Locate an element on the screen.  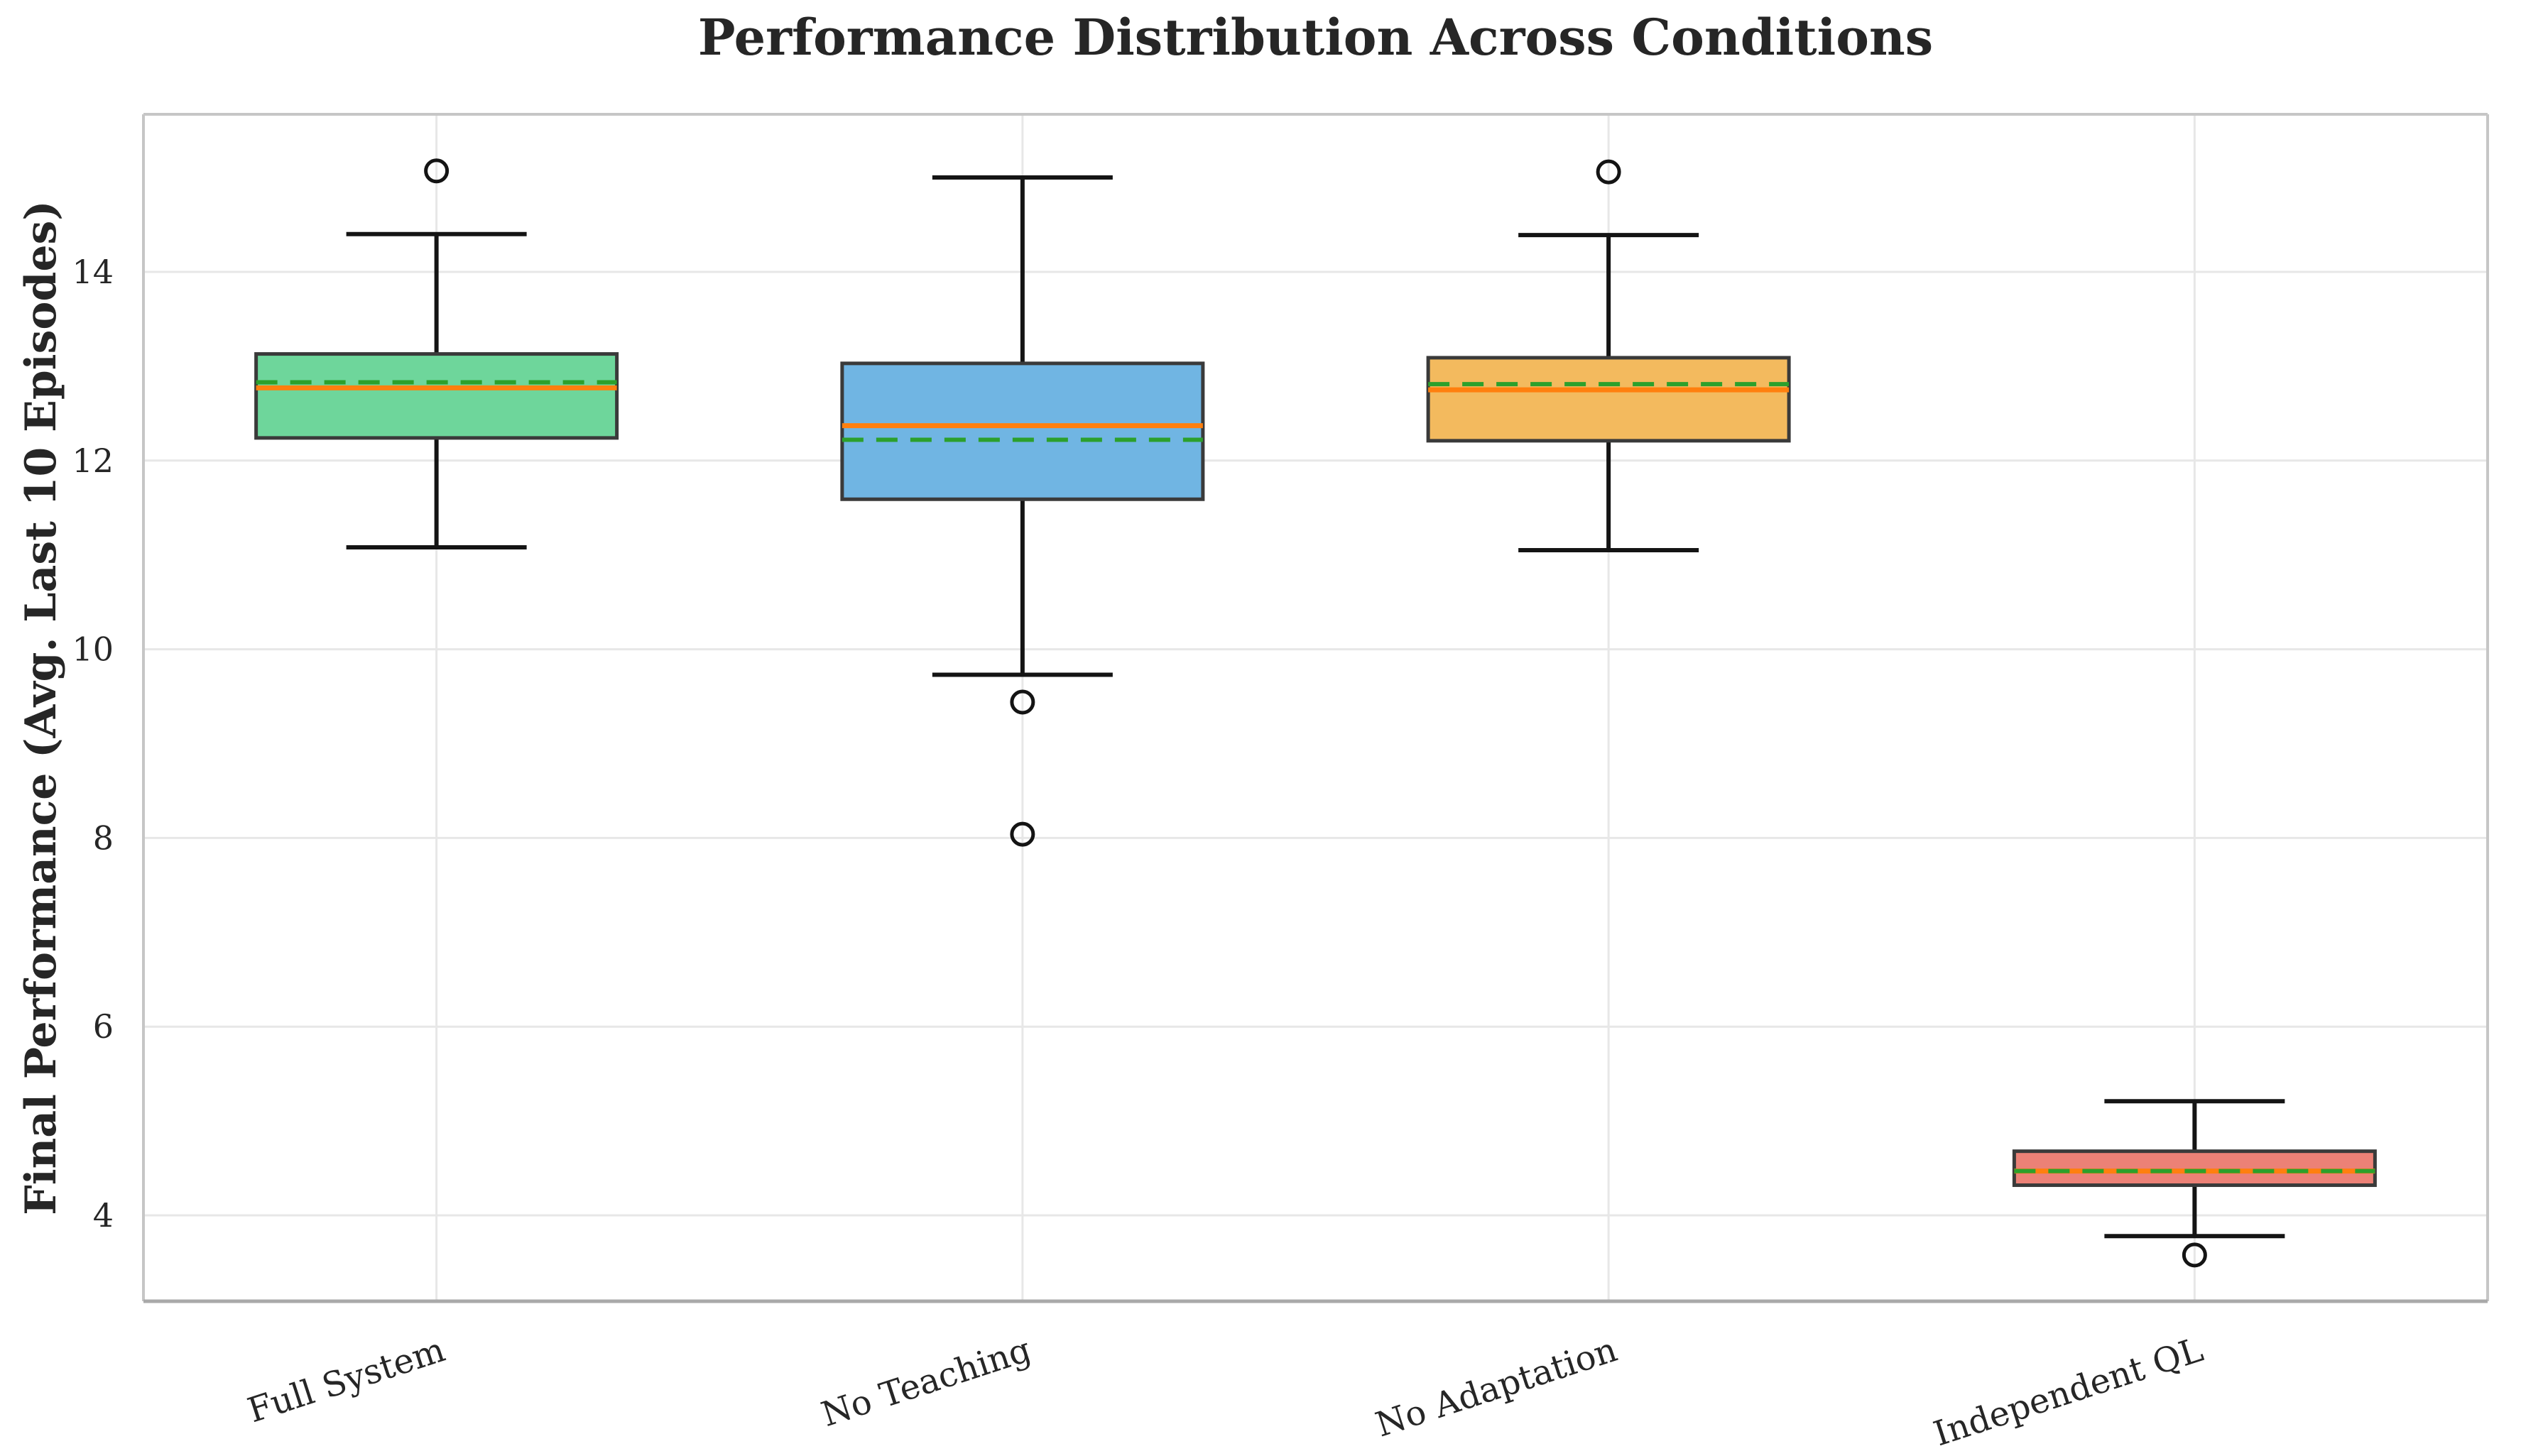
y-tick-label: 10 is located at coordinates (93, 649).